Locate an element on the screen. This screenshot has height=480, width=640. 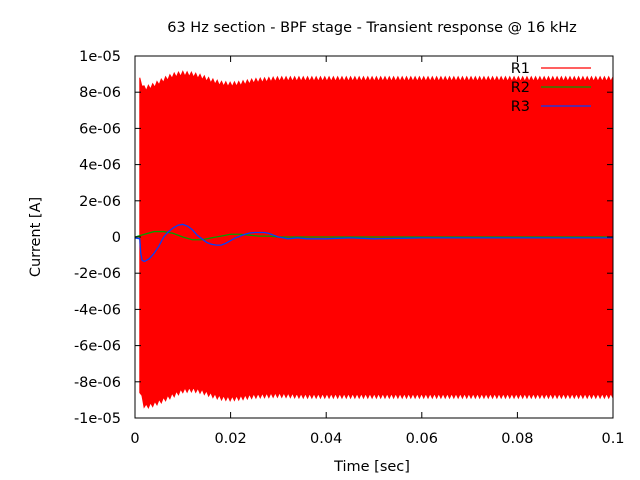
y-tick-label: 2e-06 is located at coordinates (100, 202).